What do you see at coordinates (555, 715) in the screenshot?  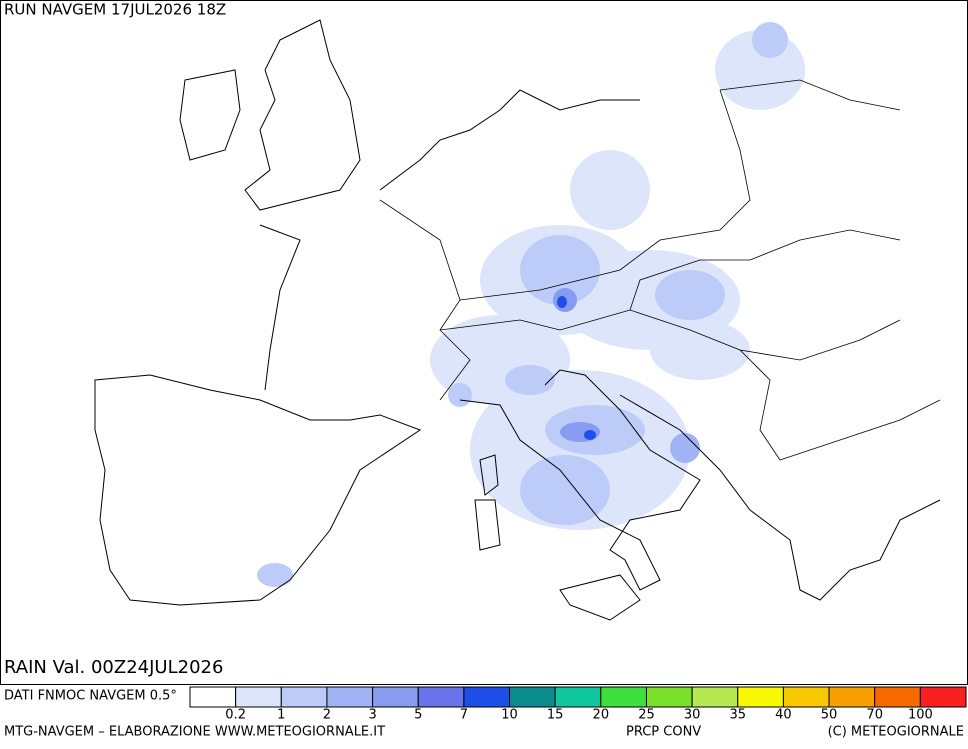 I see `legend-label: 15` at bounding box center [555, 715].